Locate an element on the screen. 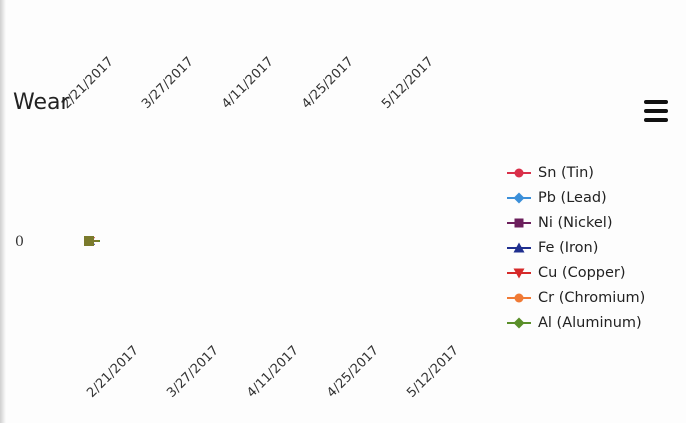 This screenshot has height=423, width=686. top-x-tick-label: 3/27/2017 is located at coordinates (168, 83).